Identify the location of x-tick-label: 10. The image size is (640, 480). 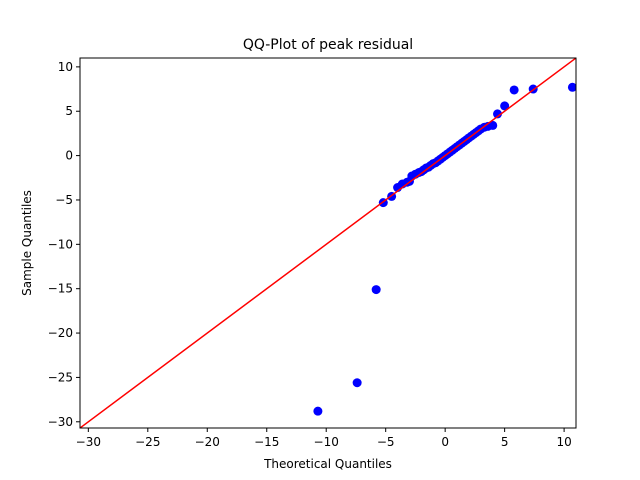
(563, 442).